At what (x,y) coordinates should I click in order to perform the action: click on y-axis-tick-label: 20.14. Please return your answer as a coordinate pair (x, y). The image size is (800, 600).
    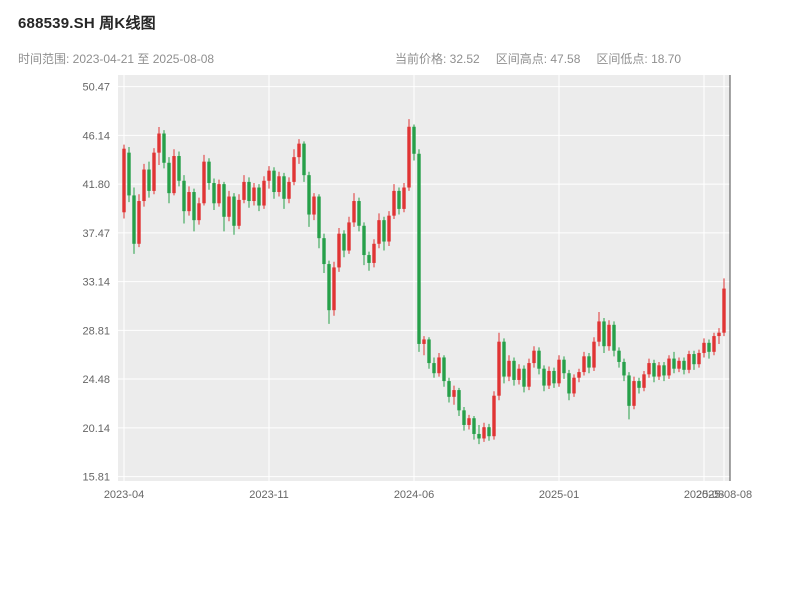
    Looking at the image, I should click on (96, 429).